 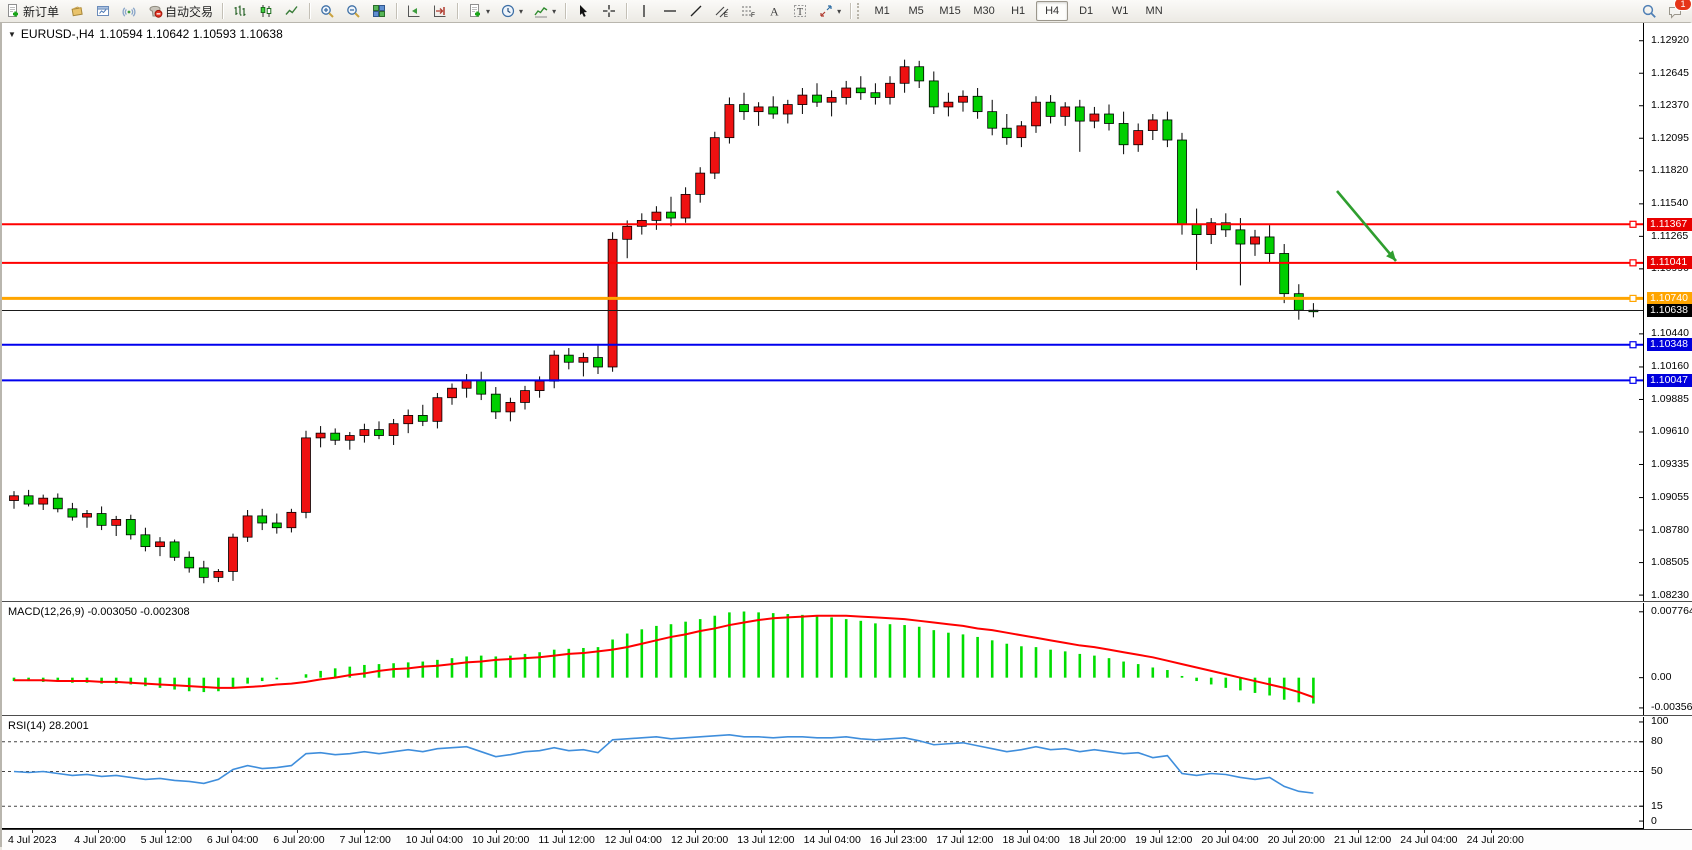 What do you see at coordinates (103, 11) in the screenshot?
I see `chart-window-button` at bounding box center [103, 11].